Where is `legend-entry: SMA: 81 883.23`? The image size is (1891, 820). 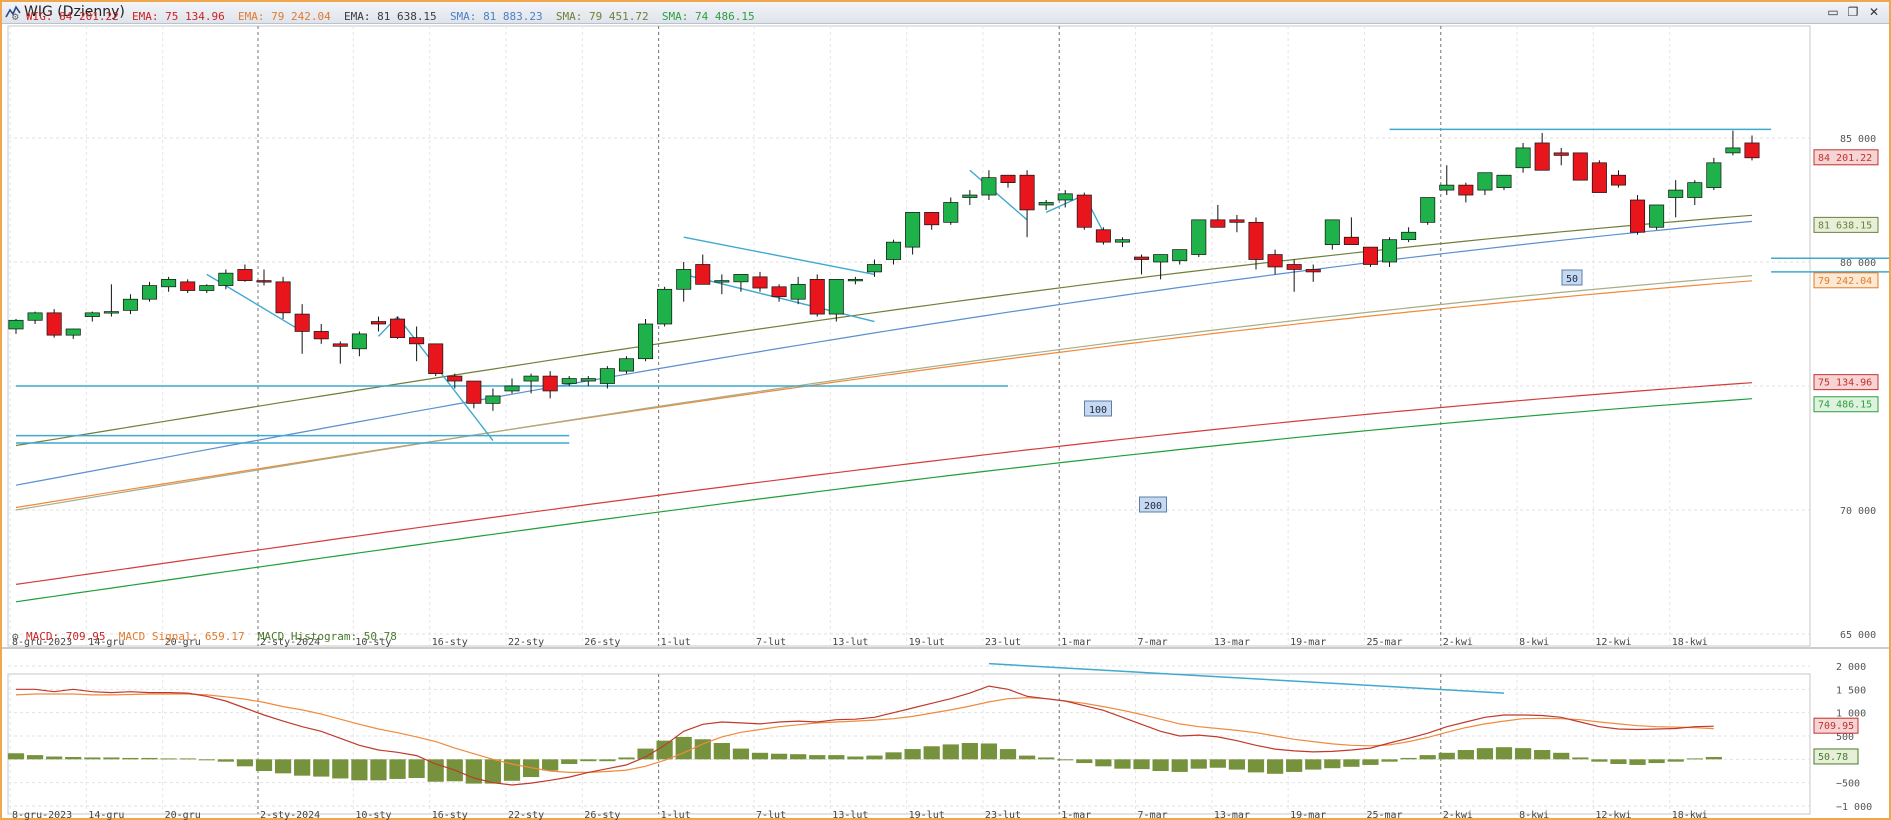
legend-entry: SMA: 81 883.23 is located at coordinates (503, 16).